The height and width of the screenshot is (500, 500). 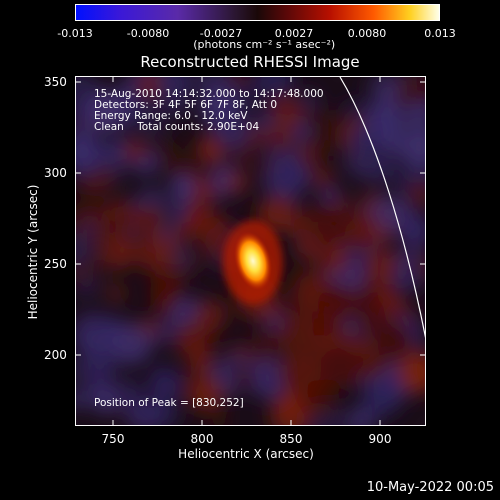 What do you see at coordinates (221, 33) in the screenshot?
I see `colorbar-tick: -0.0027` at bounding box center [221, 33].